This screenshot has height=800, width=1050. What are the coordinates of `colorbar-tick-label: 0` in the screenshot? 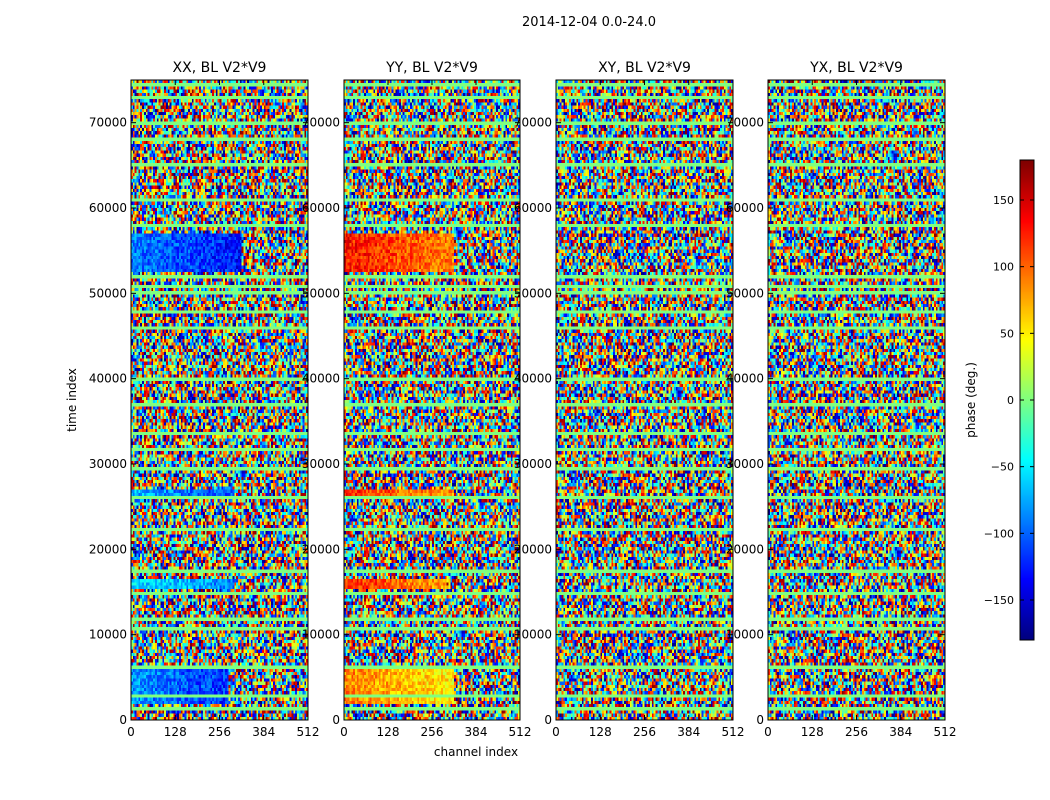 It's located at (1010, 400).